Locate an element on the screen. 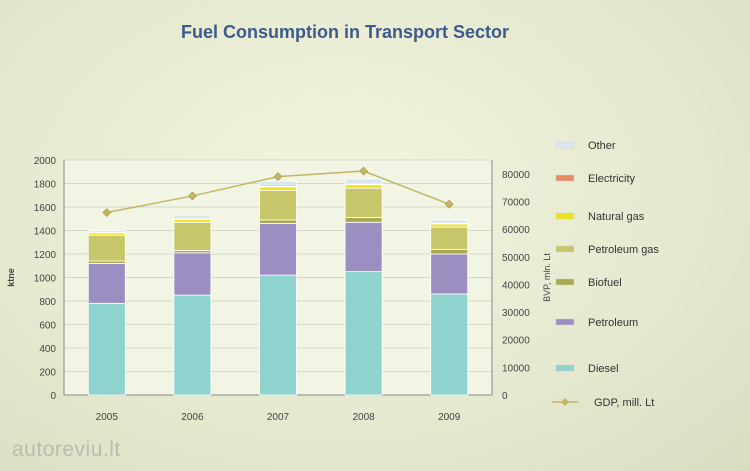  legend-label: Biofuel is located at coordinates (605, 283).